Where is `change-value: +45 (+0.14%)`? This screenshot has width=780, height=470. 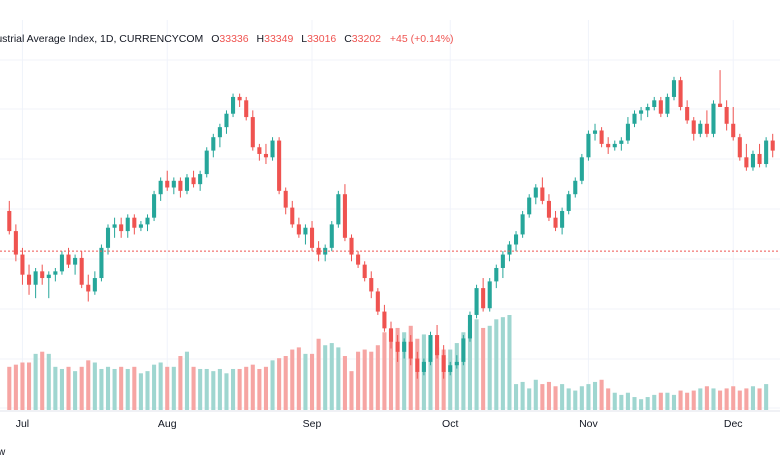
change-value: +45 (+0.14%) is located at coordinates (421, 39).